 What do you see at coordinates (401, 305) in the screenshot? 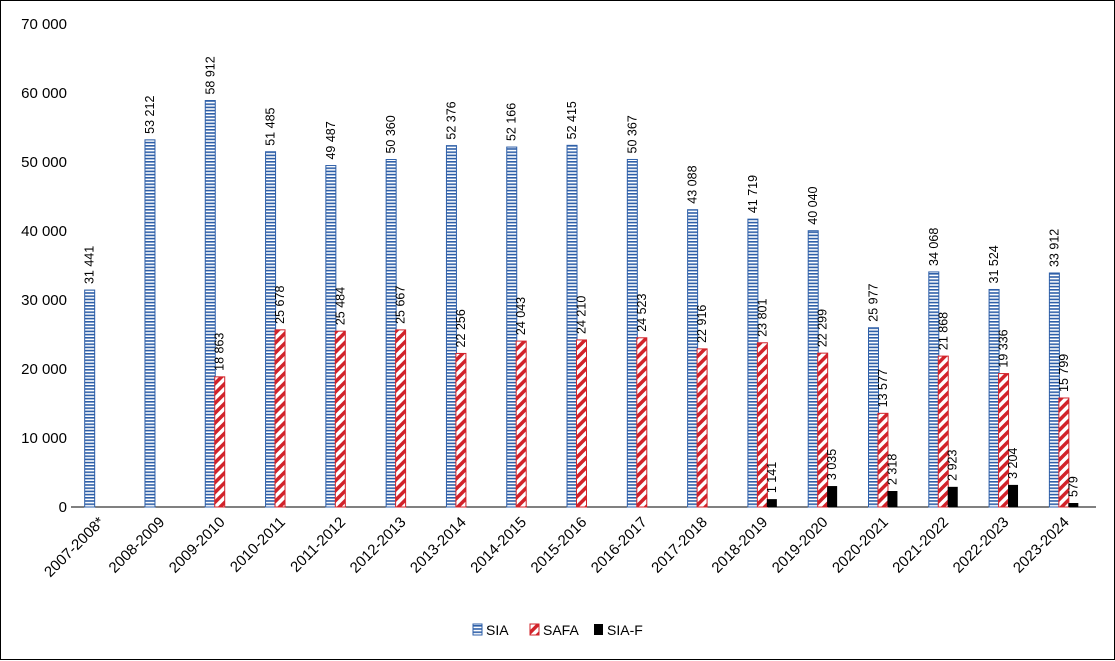
I see `data-label: 25 667` at bounding box center [401, 305].